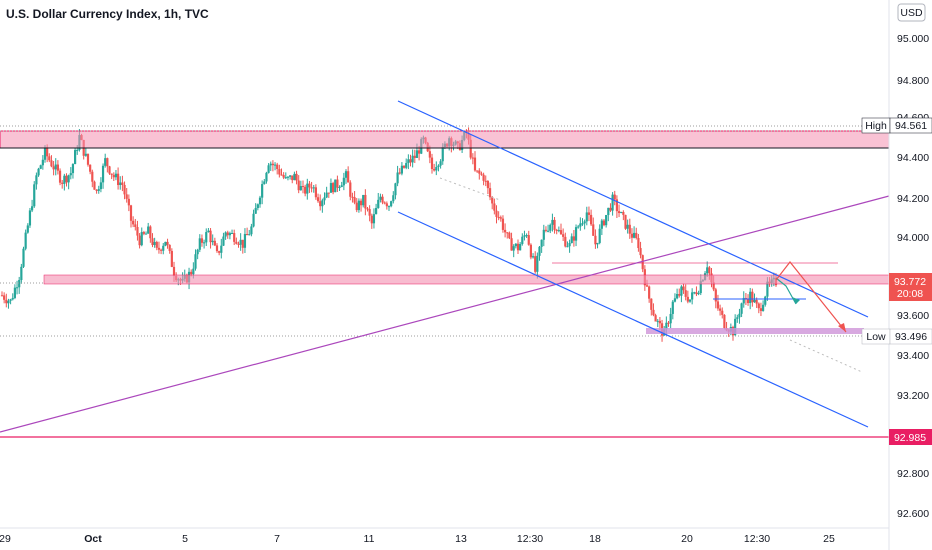  Describe the element at coordinates (595, 539) in the screenshot. I see `x-tick-label: 18` at that location.